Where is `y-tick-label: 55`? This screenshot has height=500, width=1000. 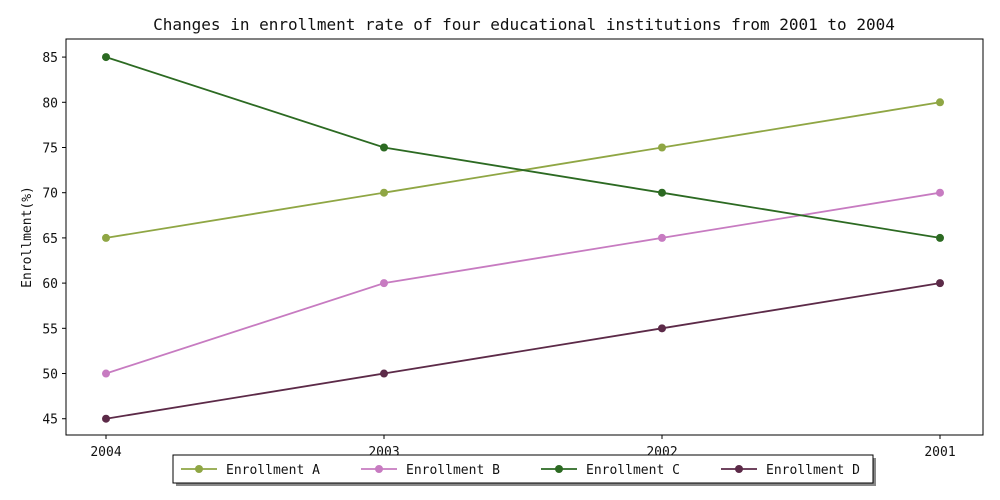 y-tick-label: 55 is located at coordinates (50, 329).